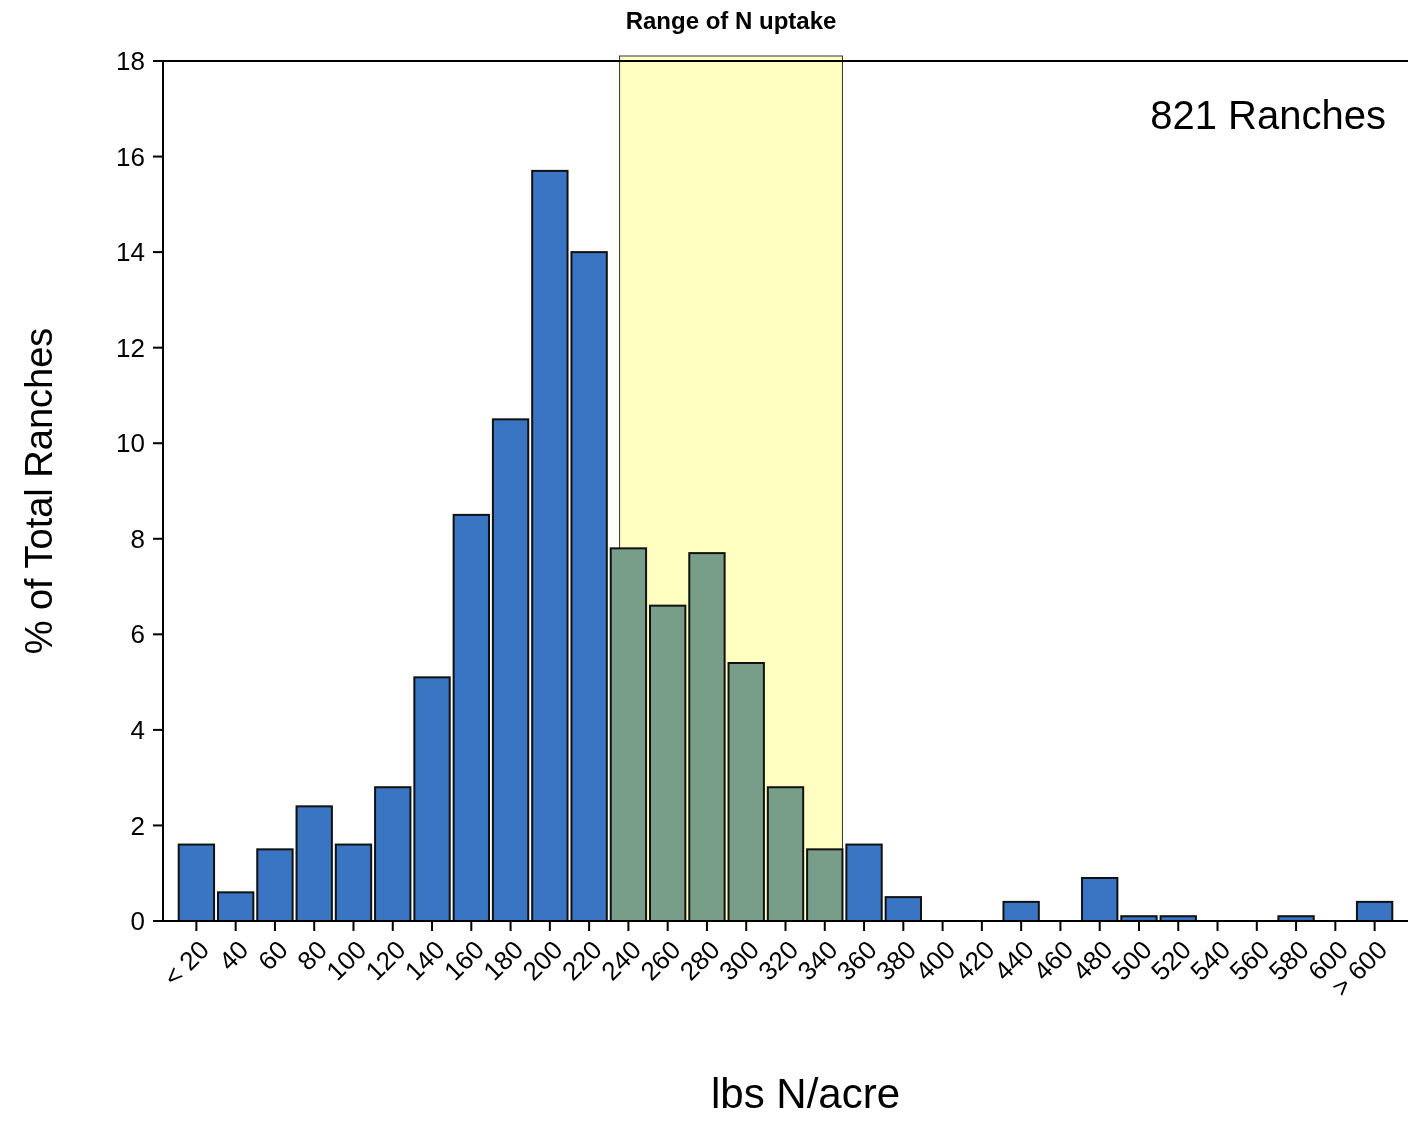 The height and width of the screenshot is (1122, 1408). What do you see at coordinates (137, 634) in the screenshot?
I see `y-tick-label: 6` at bounding box center [137, 634].